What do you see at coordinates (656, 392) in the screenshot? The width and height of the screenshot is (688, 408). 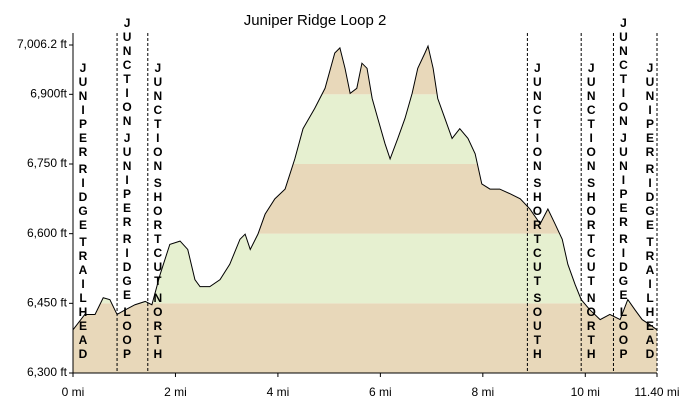 I see `x-tick-label: 11.40 mi` at bounding box center [656, 392].